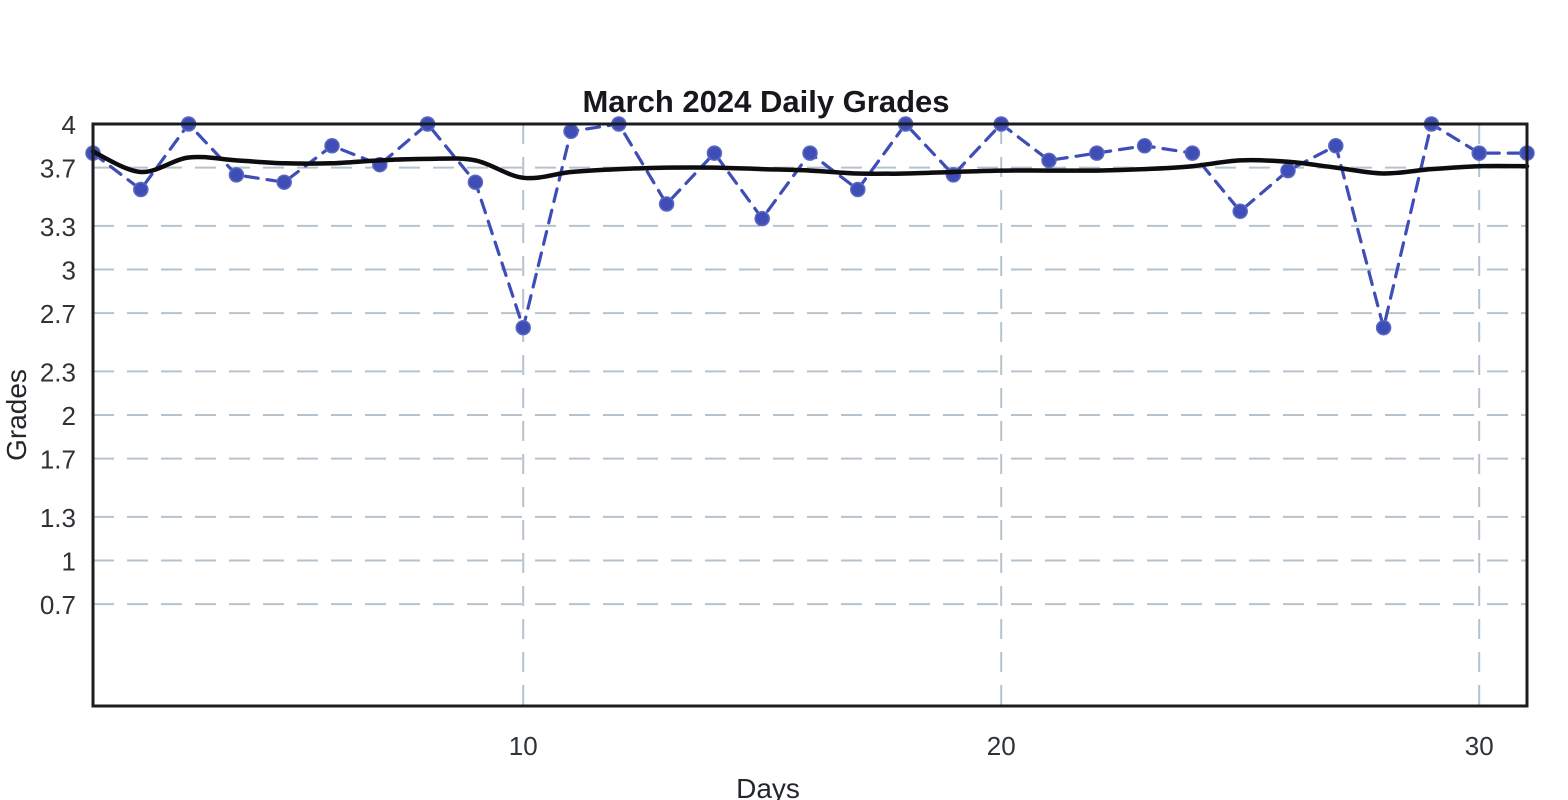 The image size is (1568, 800). Describe the element at coordinates (765, 101) in the screenshot. I see `chart-title: March 2024 Daily Grades` at that location.